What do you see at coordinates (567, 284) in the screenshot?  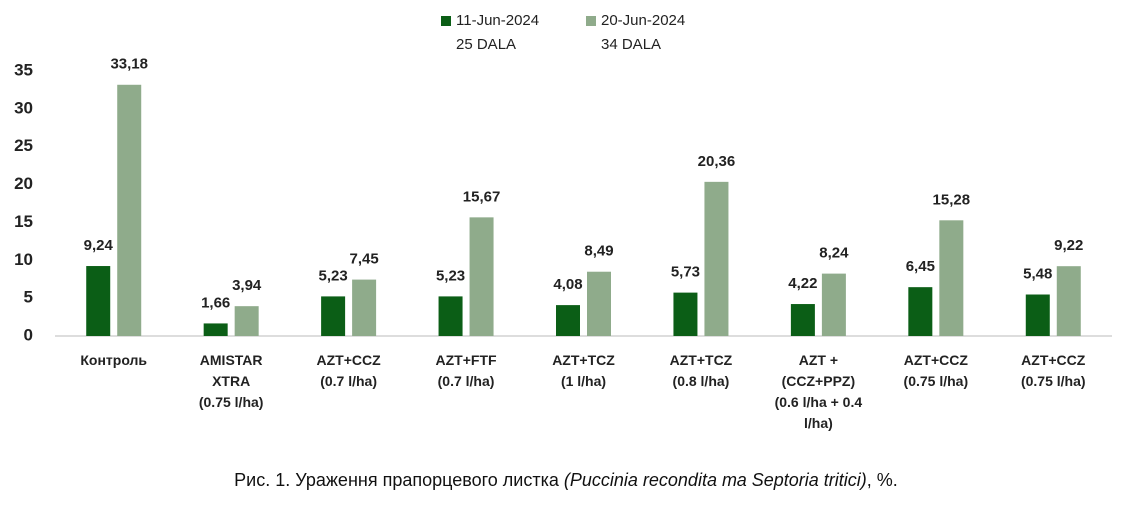 I see `value-label: 4,08` at bounding box center [567, 284].